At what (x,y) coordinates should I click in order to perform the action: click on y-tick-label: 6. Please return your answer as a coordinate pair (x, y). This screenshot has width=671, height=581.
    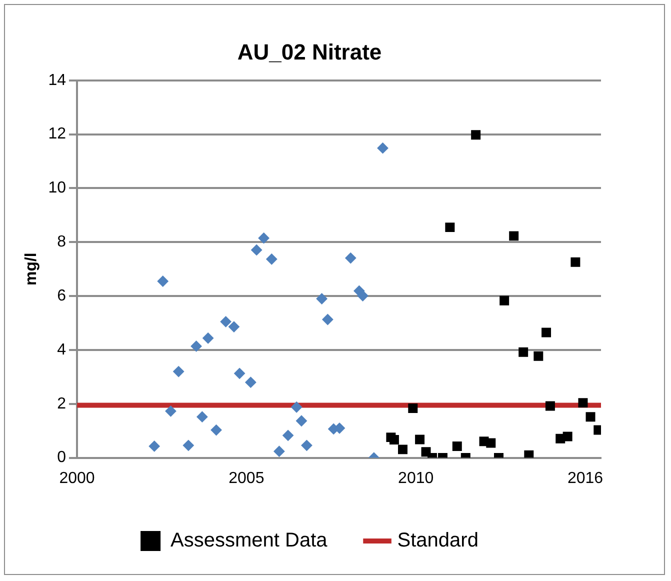
    Looking at the image, I should click on (61, 295).